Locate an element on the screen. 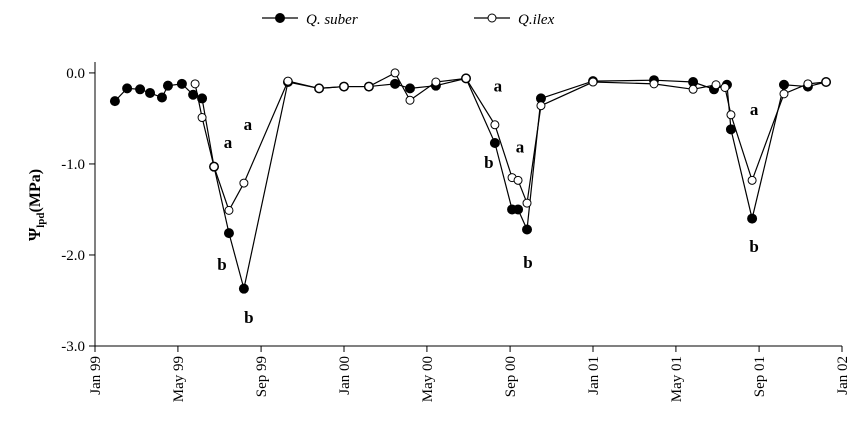 The width and height of the screenshot is (848, 437). x-tick-label: Jan 02 is located at coordinates (841, 375).